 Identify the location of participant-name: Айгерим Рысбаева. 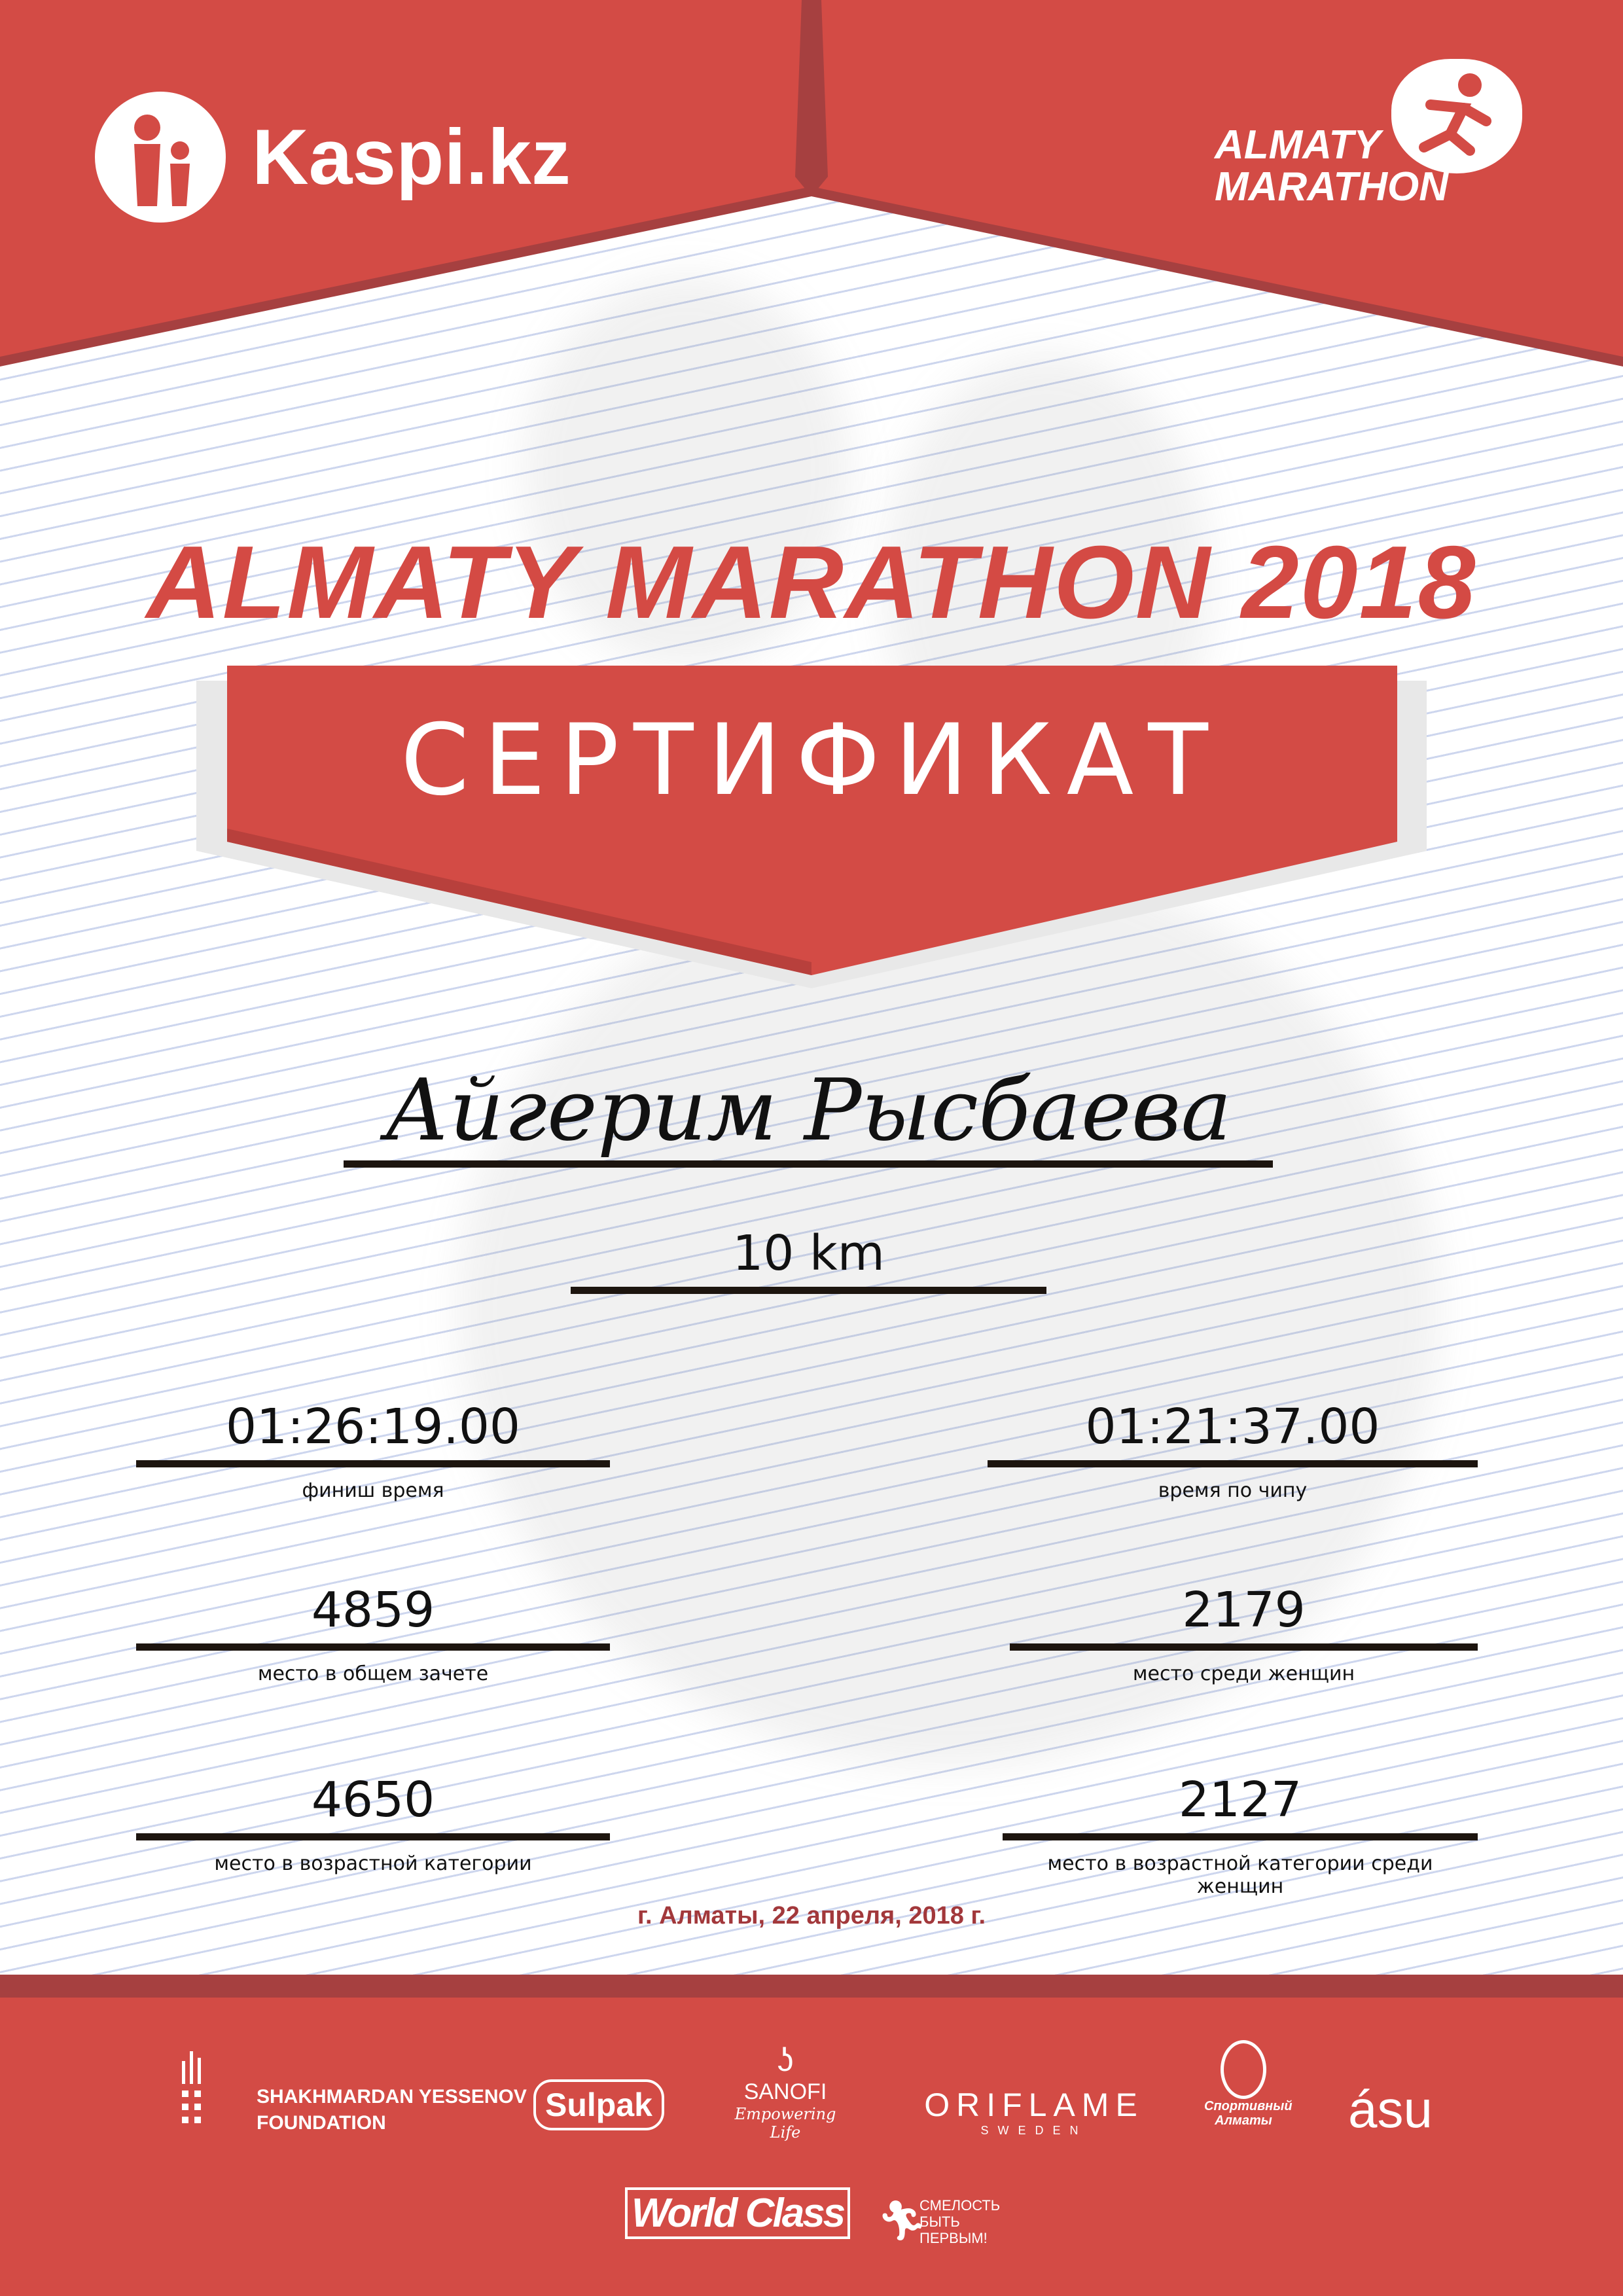
(808, 1110).